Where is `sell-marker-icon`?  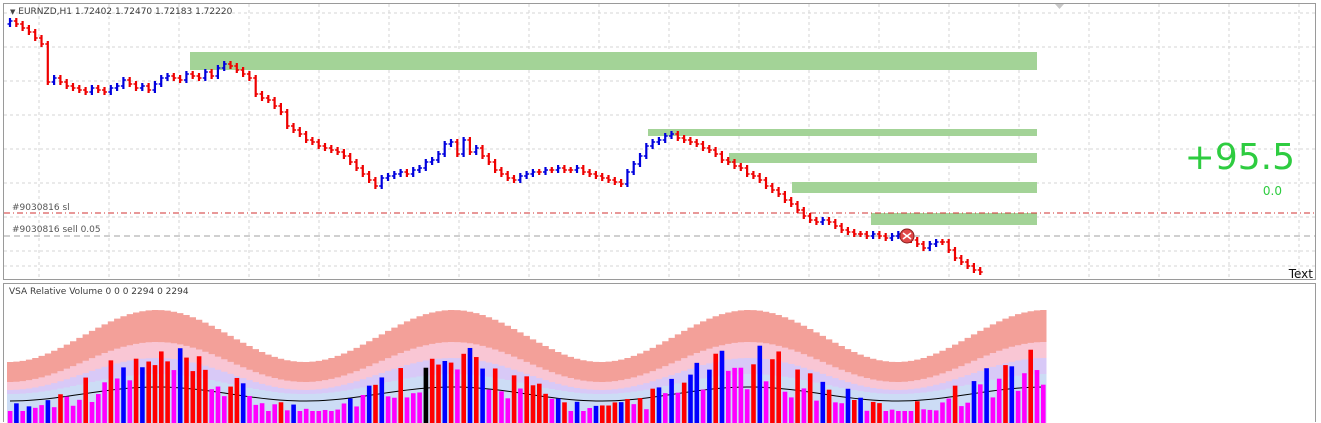 sell-marker-icon is located at coordinates (907, 236).